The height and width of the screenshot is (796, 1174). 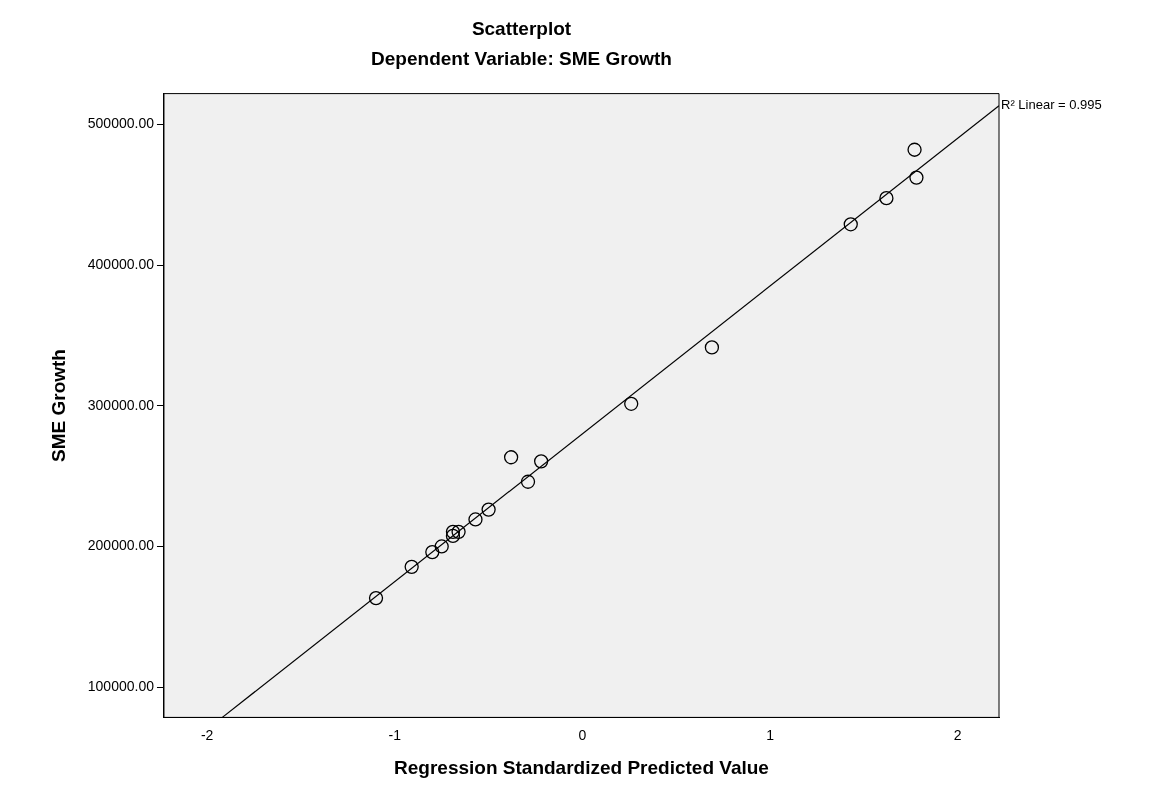 I want to click on y-tick-label: 300000.00, so click(x=121, y=404).